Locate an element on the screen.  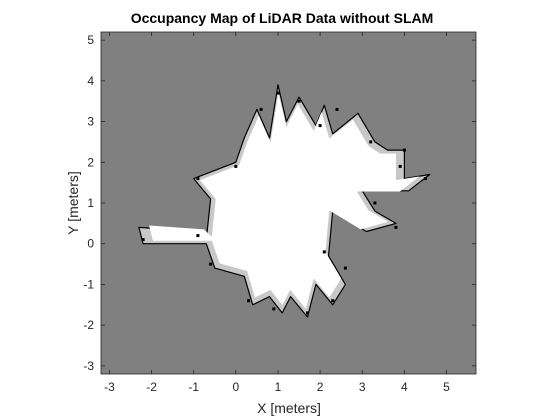
x-tick-label: 5 is located at coordinates (446, 387).